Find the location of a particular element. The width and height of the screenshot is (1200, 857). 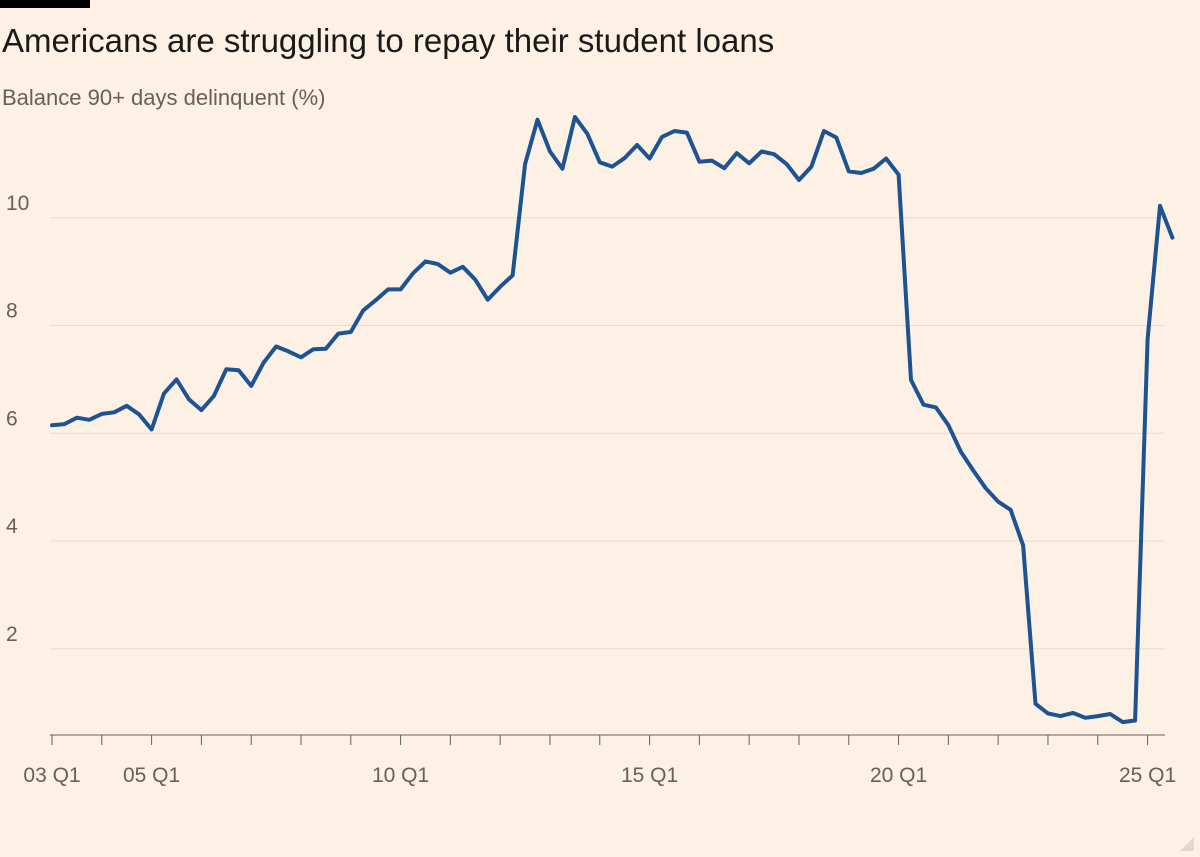

x-tick-label: 20 Q1 is located at coordinates (898, 775).